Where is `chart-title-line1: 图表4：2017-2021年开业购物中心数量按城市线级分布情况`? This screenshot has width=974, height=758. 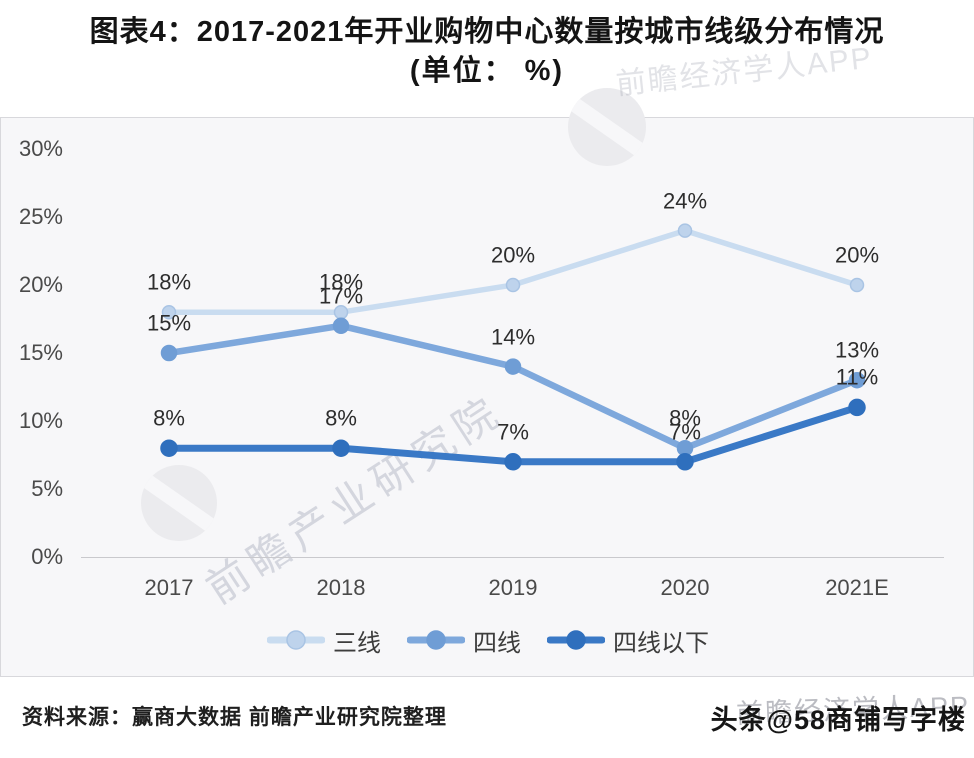 chart-title-line1: 图表4：2017-2021年开业购物中心数量按城市线级分布情况 is located at coordinates (487, 32).